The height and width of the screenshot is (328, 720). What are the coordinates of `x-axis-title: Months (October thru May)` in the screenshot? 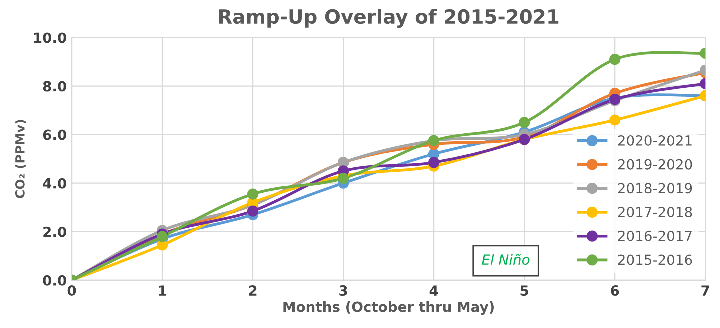 It's located at (389, 309).